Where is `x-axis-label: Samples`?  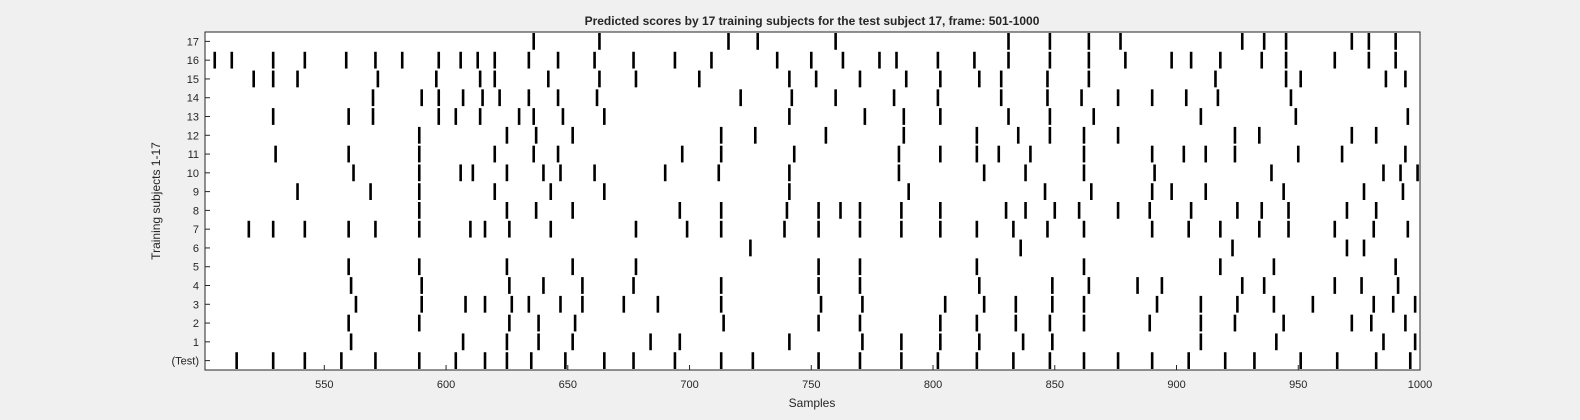 x-axis-label: Samples is located at coordinates (812, 403).